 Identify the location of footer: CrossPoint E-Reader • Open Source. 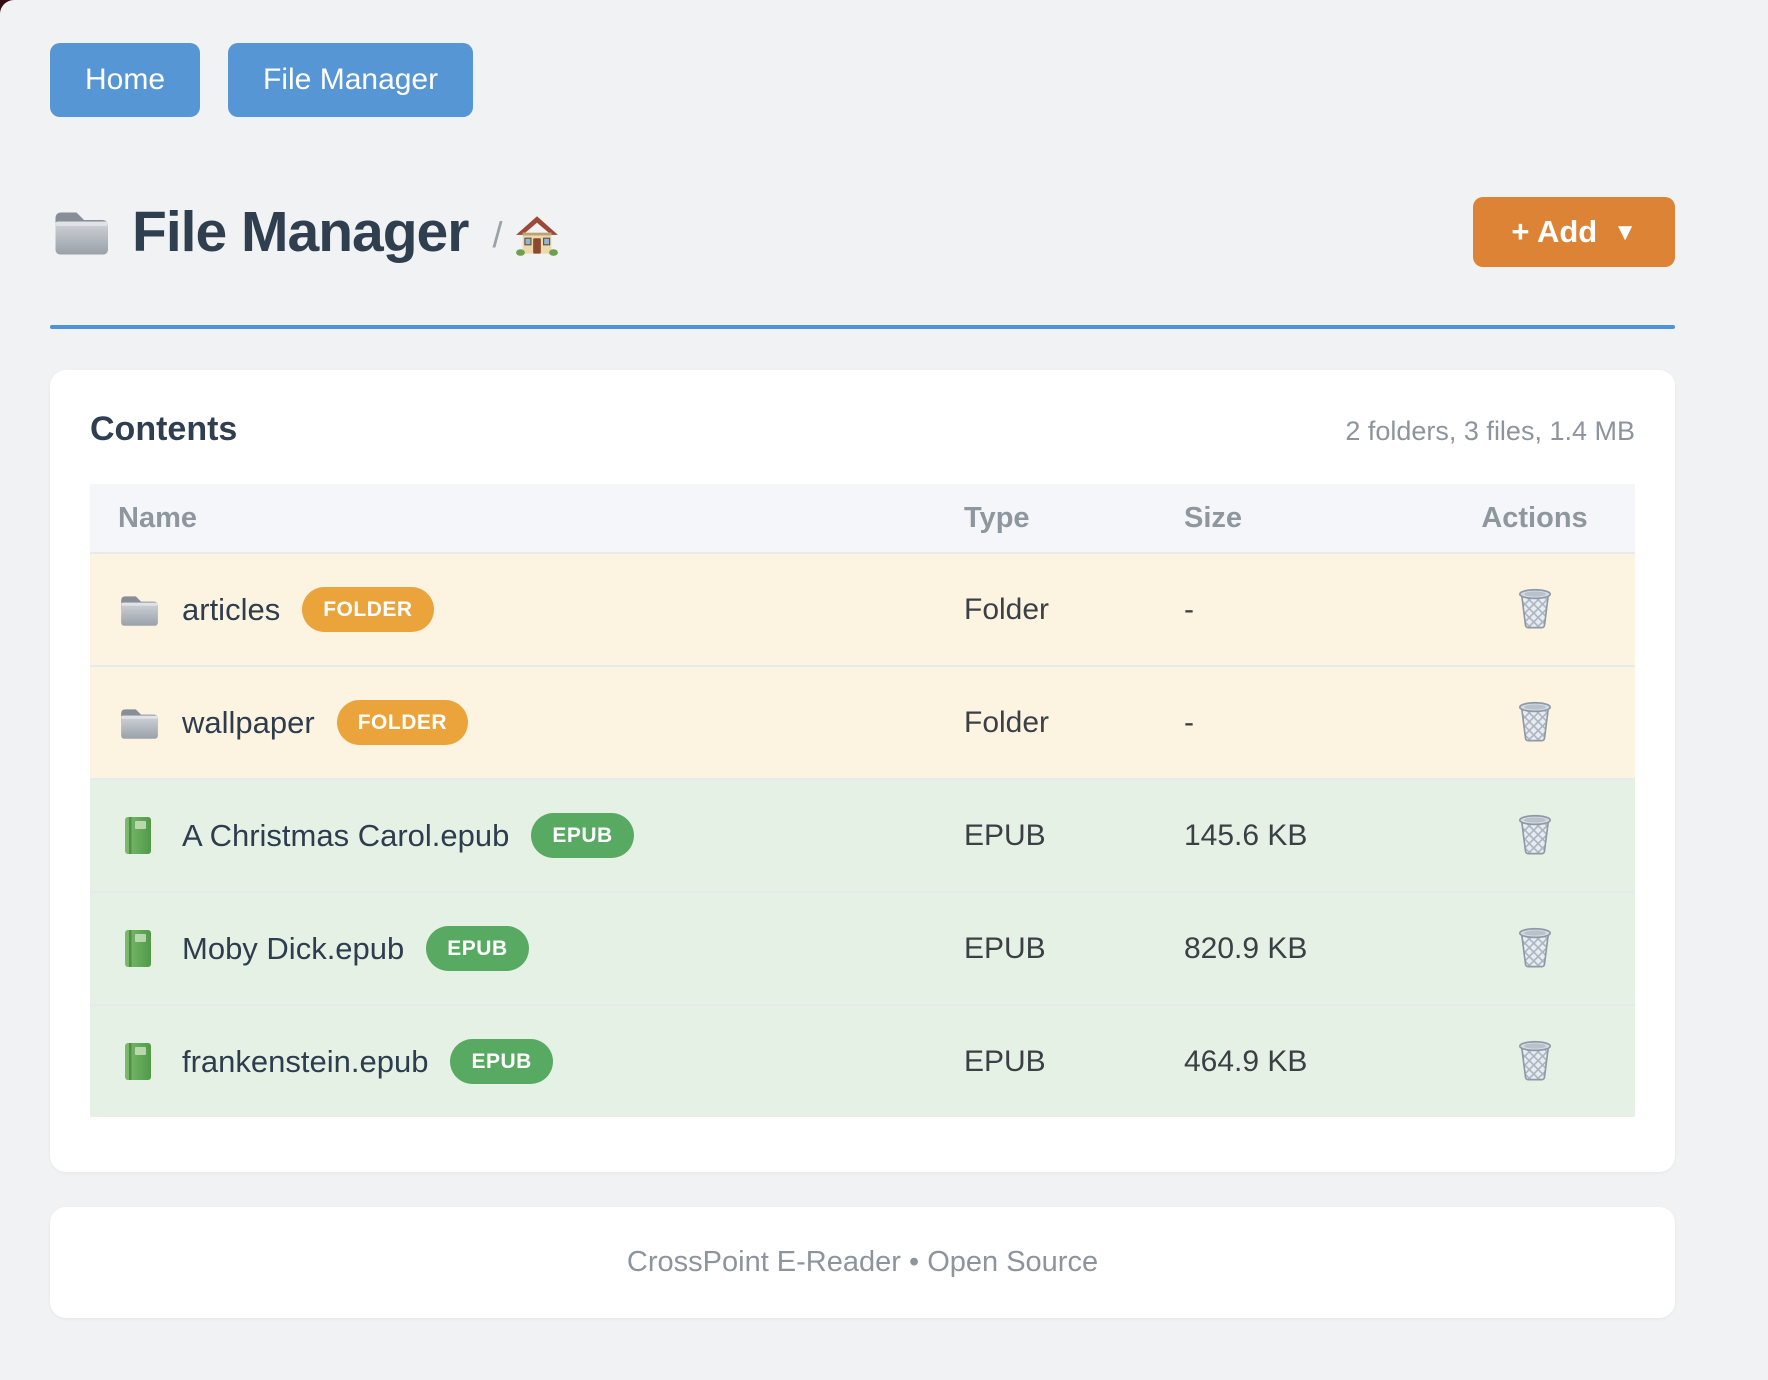
(862, 1262).